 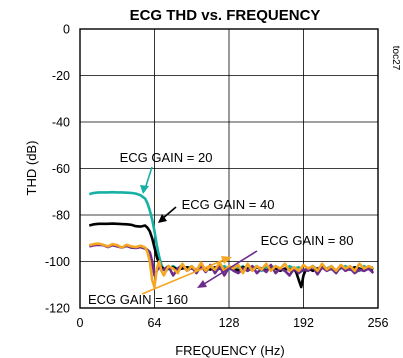 I want to click on x-axis-label: FREQUENCY (Hz), so click(x=230, y=350).